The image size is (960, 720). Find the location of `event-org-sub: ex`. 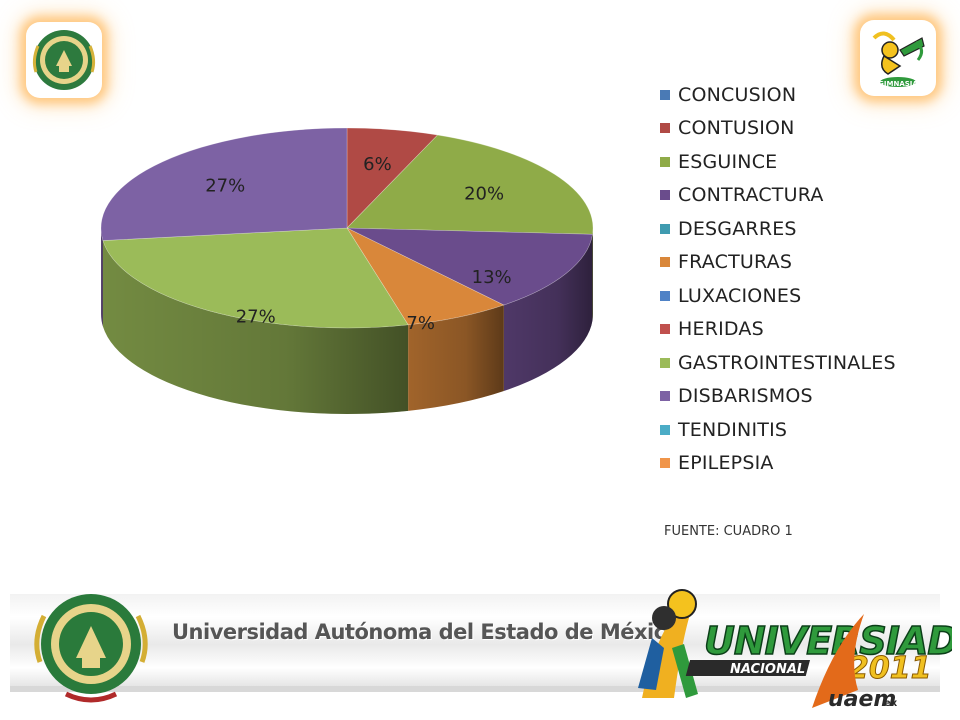

event-org-sub: ex is located at coordinates (891, 703).